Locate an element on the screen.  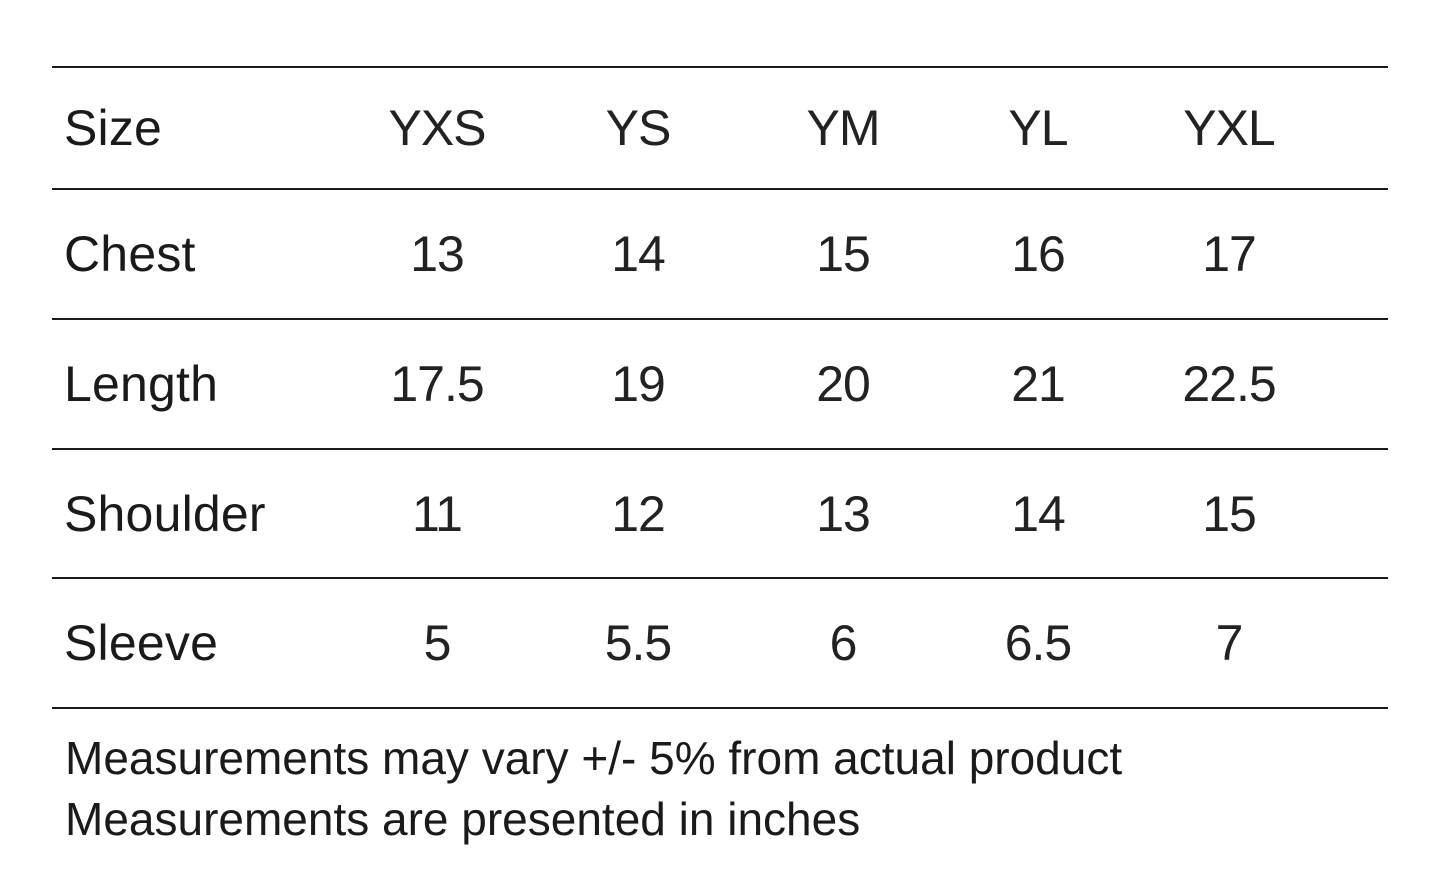
table-cell: 21 is located at coordinates (1038, 384).